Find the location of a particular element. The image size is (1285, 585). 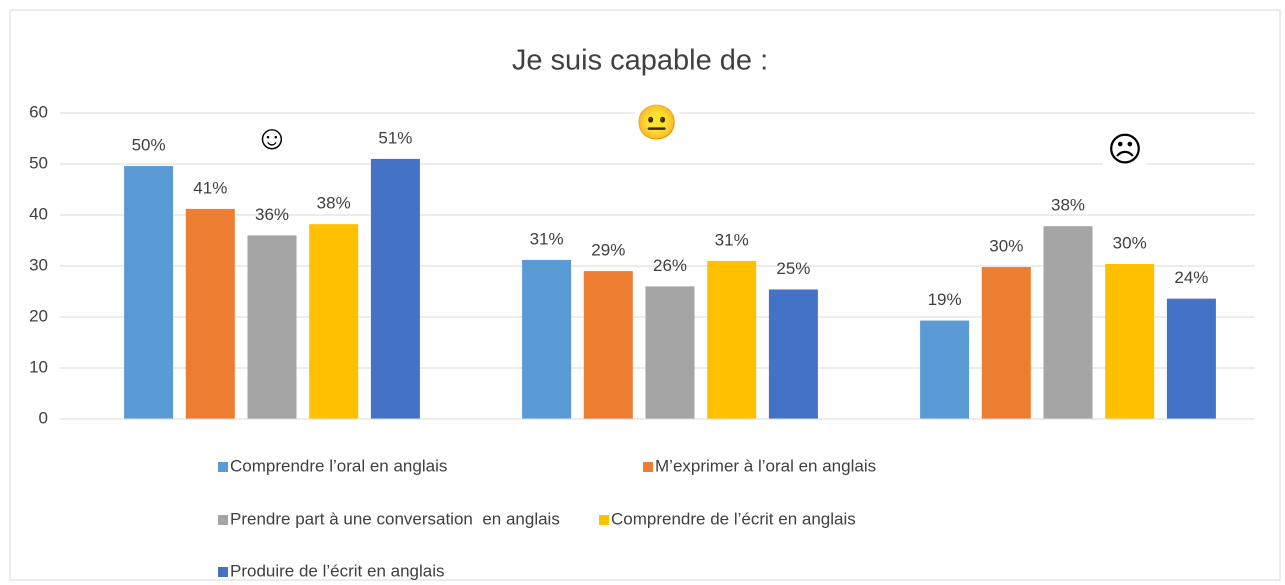

data-label: 26% is located at coordinates (670, 265).